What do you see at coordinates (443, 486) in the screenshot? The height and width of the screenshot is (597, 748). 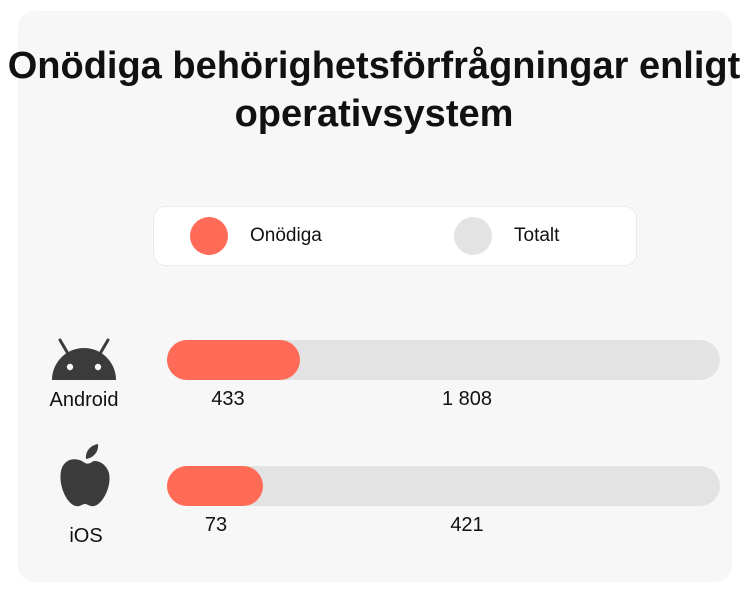 I see `bar-totalt-ios` at bounding box center [443, 486].